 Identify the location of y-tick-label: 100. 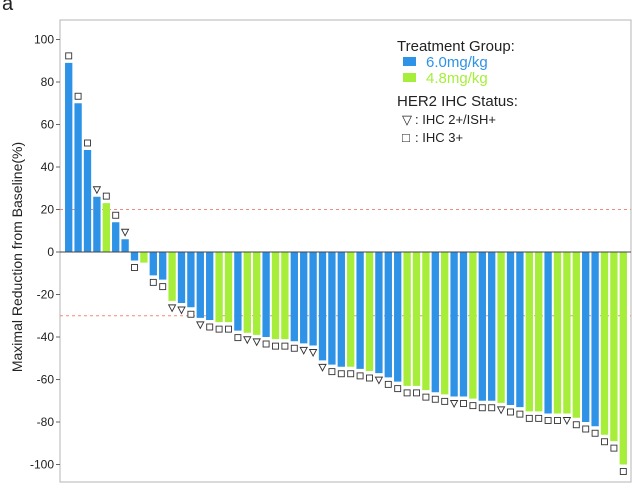
(44, 40).